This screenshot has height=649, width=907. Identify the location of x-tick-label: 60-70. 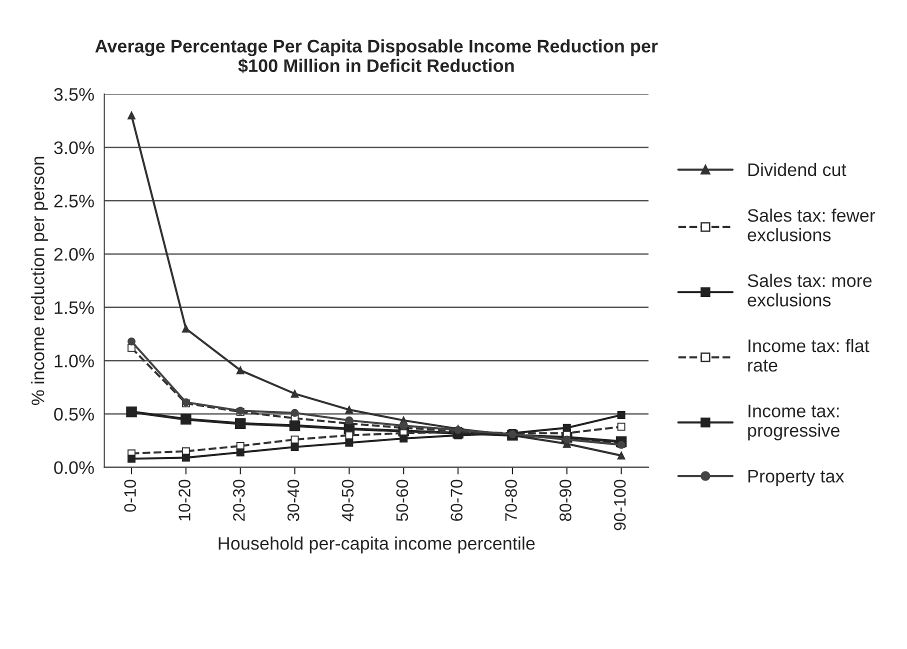
(456, 500).